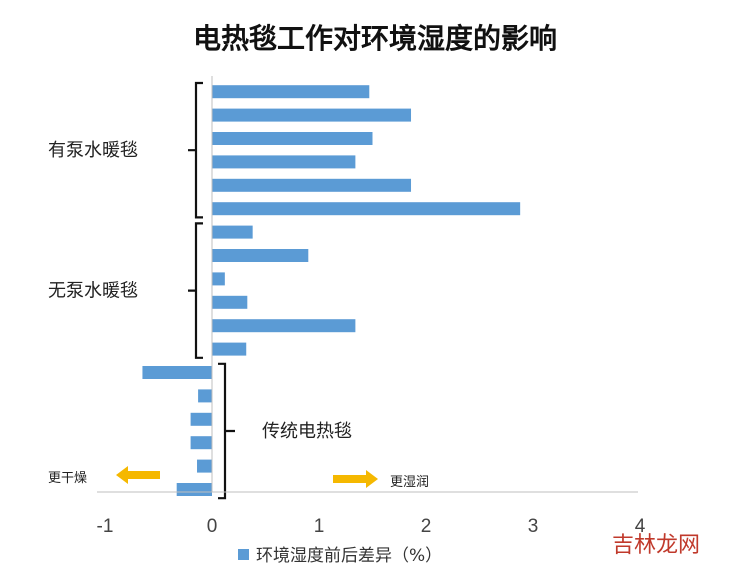 The height and width of the screenshot is (578, 750). I want to click on dry-arrow-icon, so click(138, 475).